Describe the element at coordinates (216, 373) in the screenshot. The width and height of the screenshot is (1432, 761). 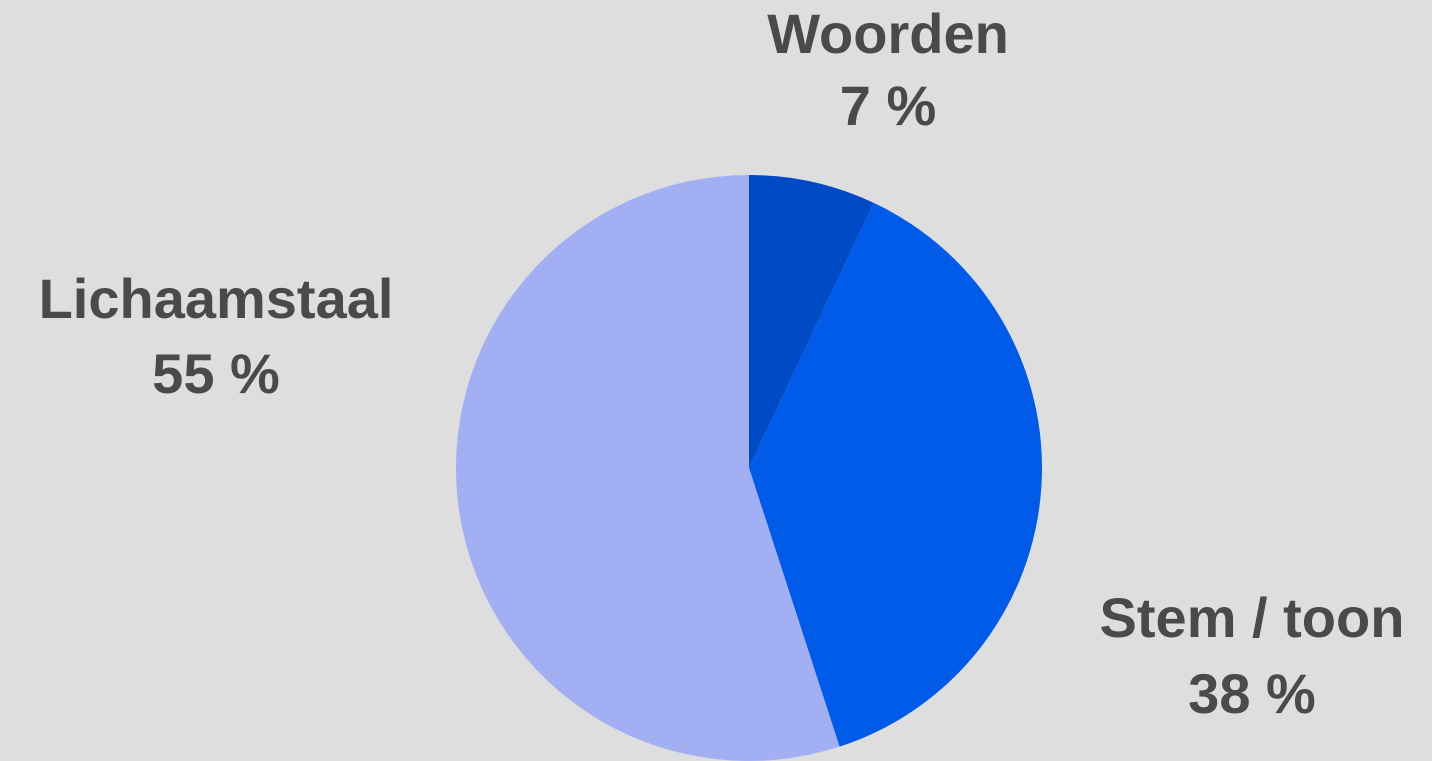
I see `slice-value-label: 55 %` at that location.